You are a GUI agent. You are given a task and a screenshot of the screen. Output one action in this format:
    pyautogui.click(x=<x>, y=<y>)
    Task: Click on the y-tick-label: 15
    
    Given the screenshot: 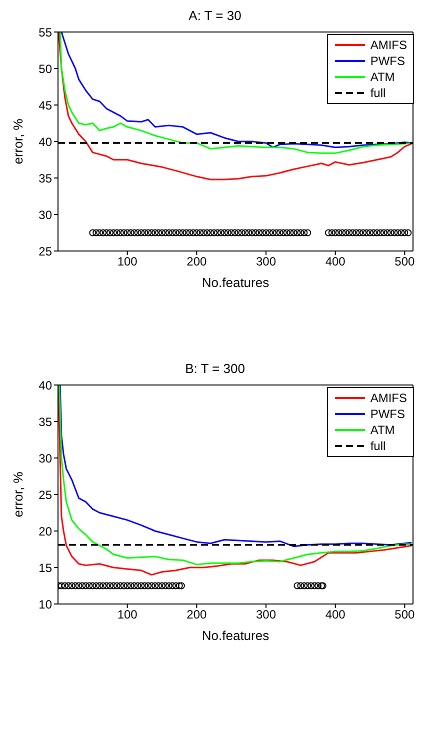 What is the action you would take?
    pyautogui.click(x=45, y=567)
    